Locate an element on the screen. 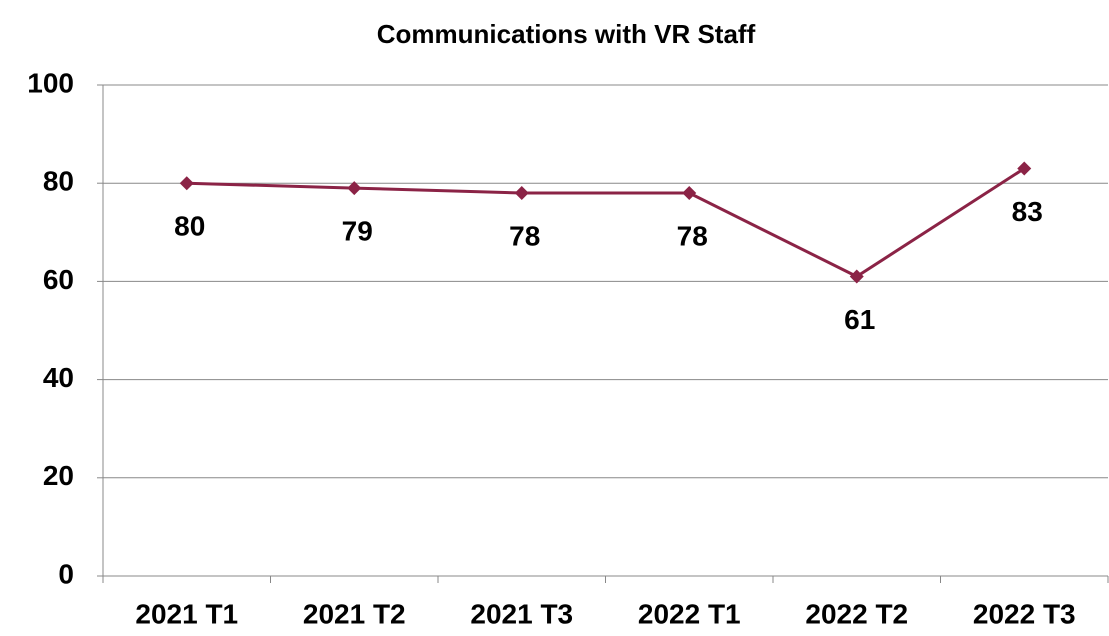 This screenshot has height=636, width=1109. x-tick-label: 2021 T3 is located at coordinates (521, 613).